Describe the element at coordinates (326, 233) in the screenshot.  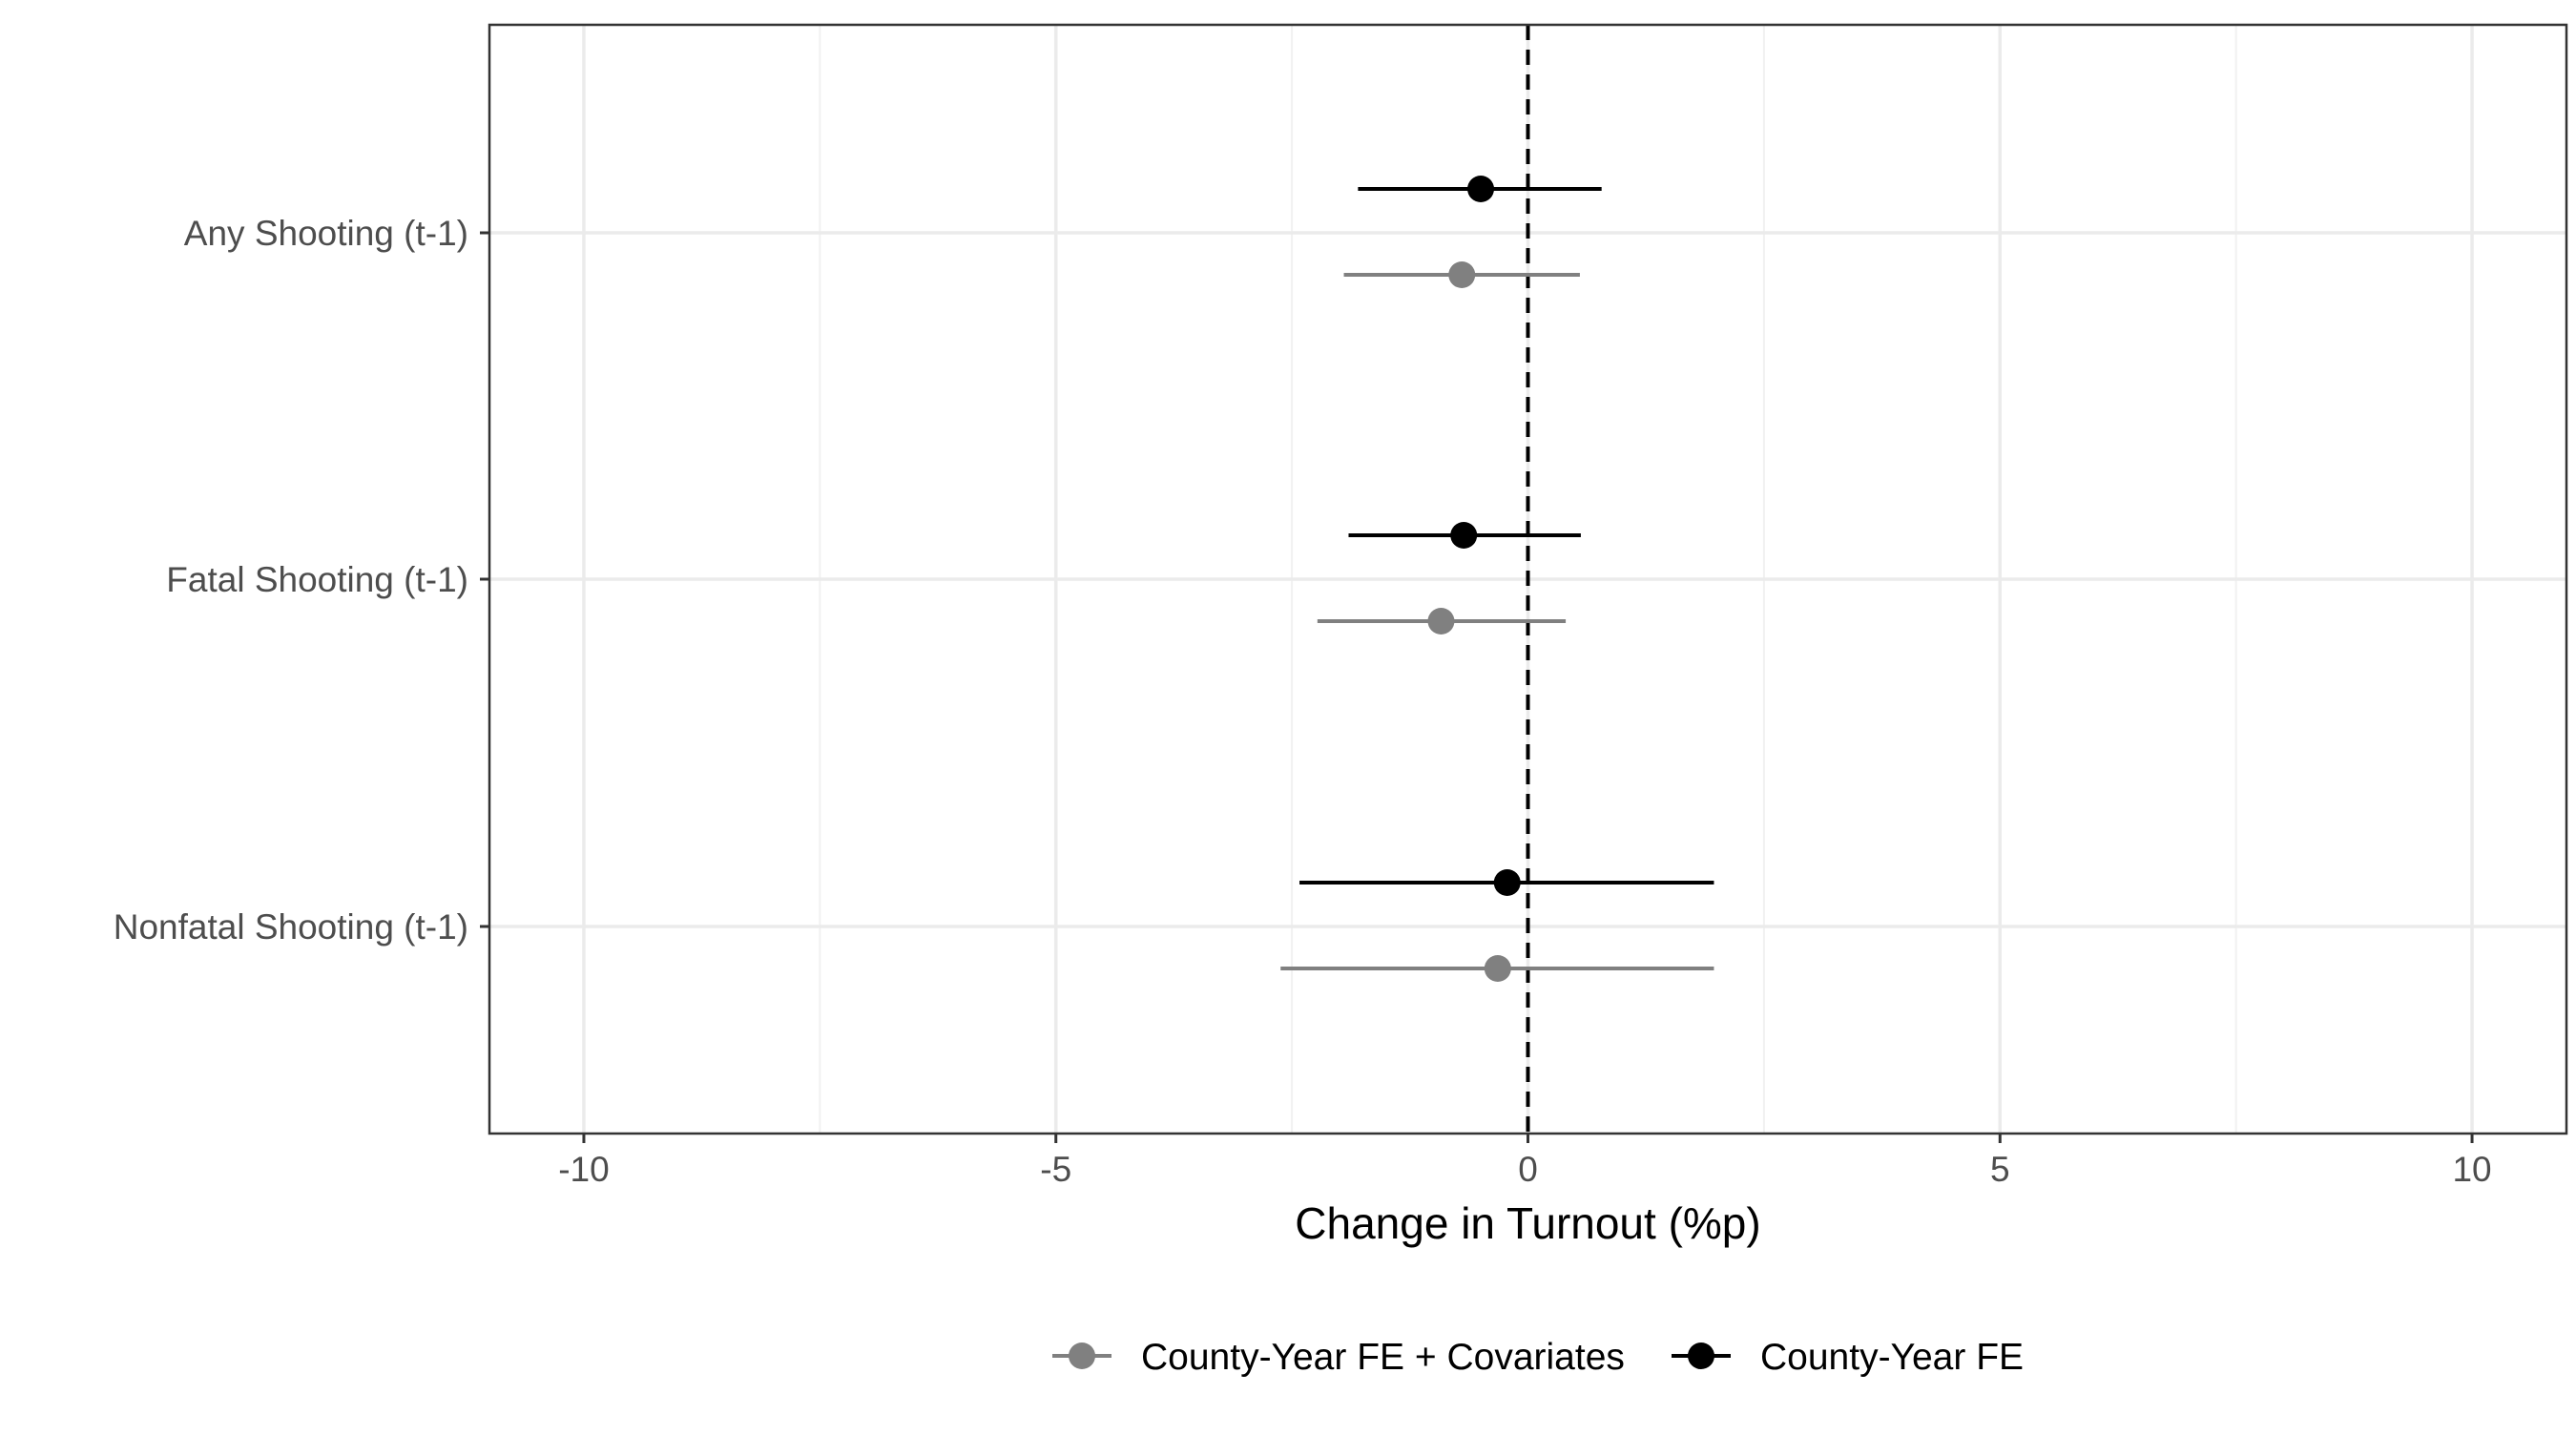
I see `y-tick-label: Any Shooting (t-1)` at that location.